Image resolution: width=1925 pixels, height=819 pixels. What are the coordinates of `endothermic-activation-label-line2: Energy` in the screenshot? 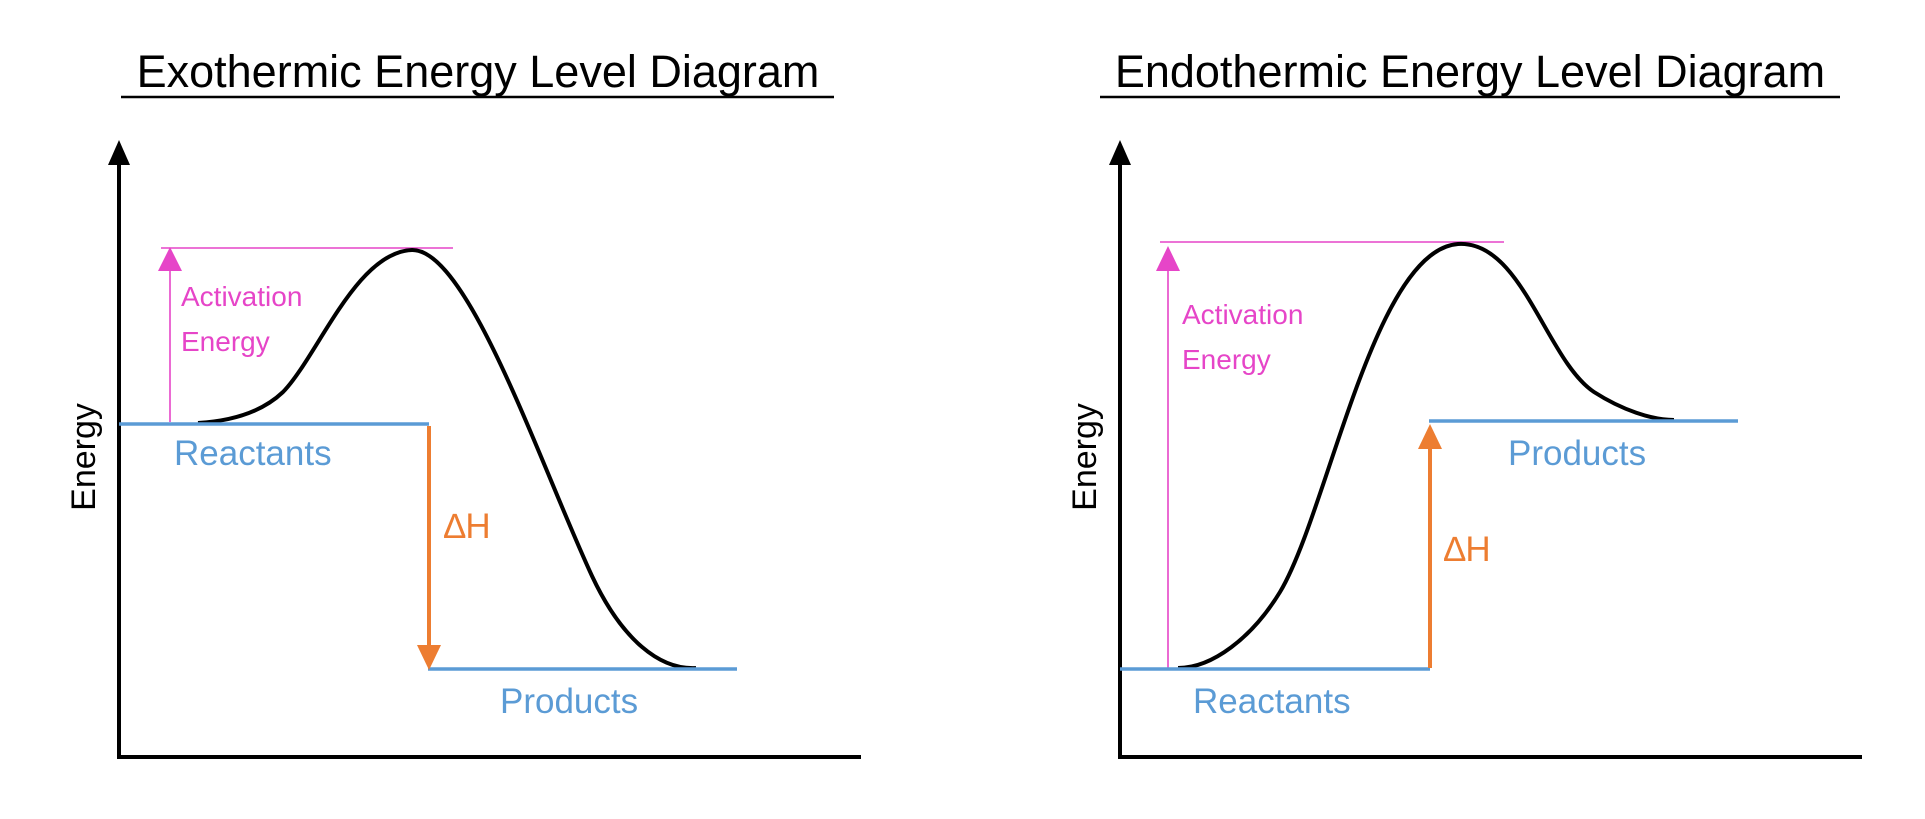 It's located at (1226, 359).